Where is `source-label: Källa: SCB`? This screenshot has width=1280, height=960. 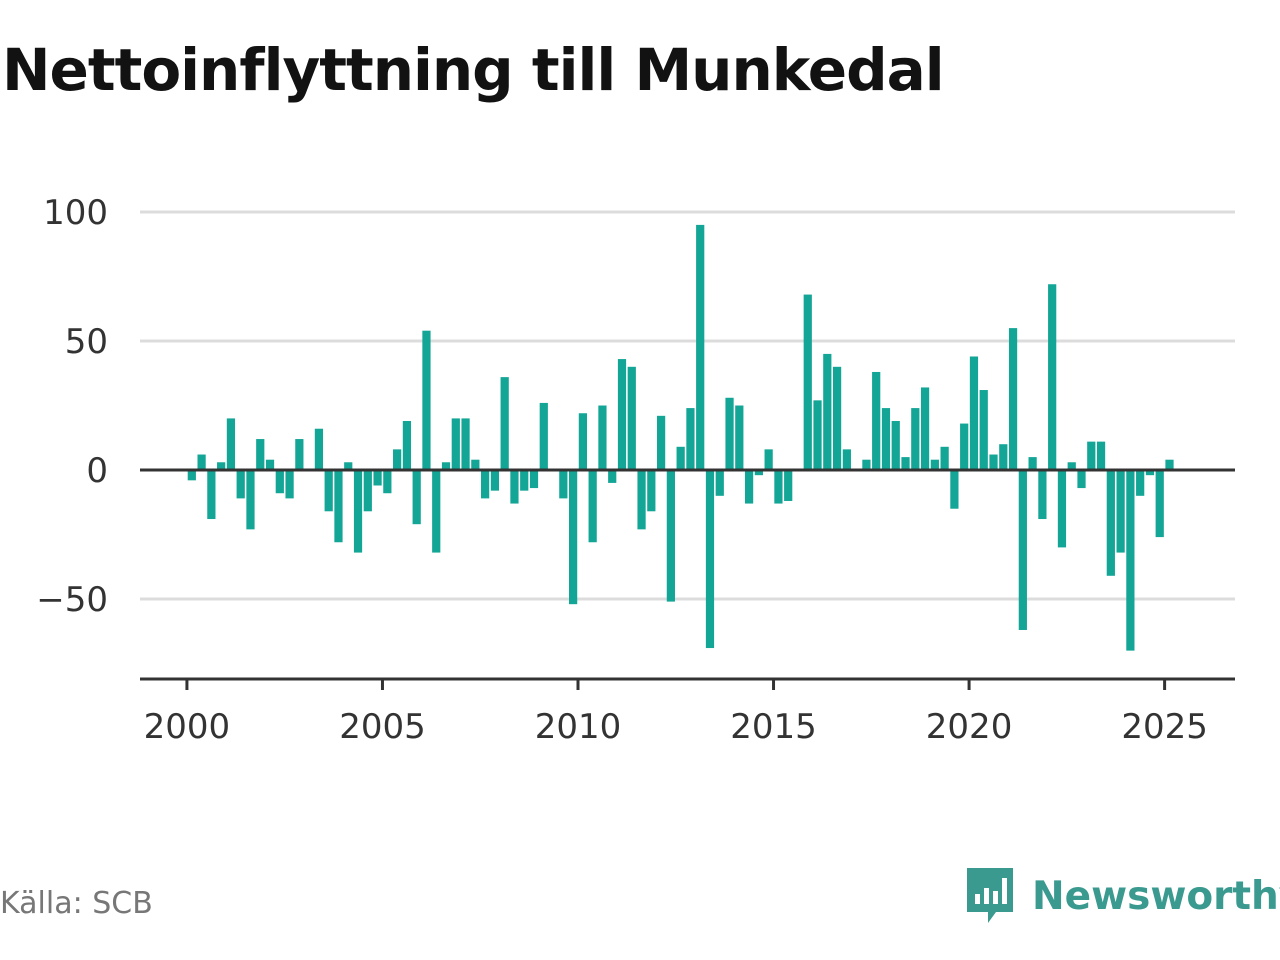
source-label: Källa: SCB is located at coordinates (76, 903).